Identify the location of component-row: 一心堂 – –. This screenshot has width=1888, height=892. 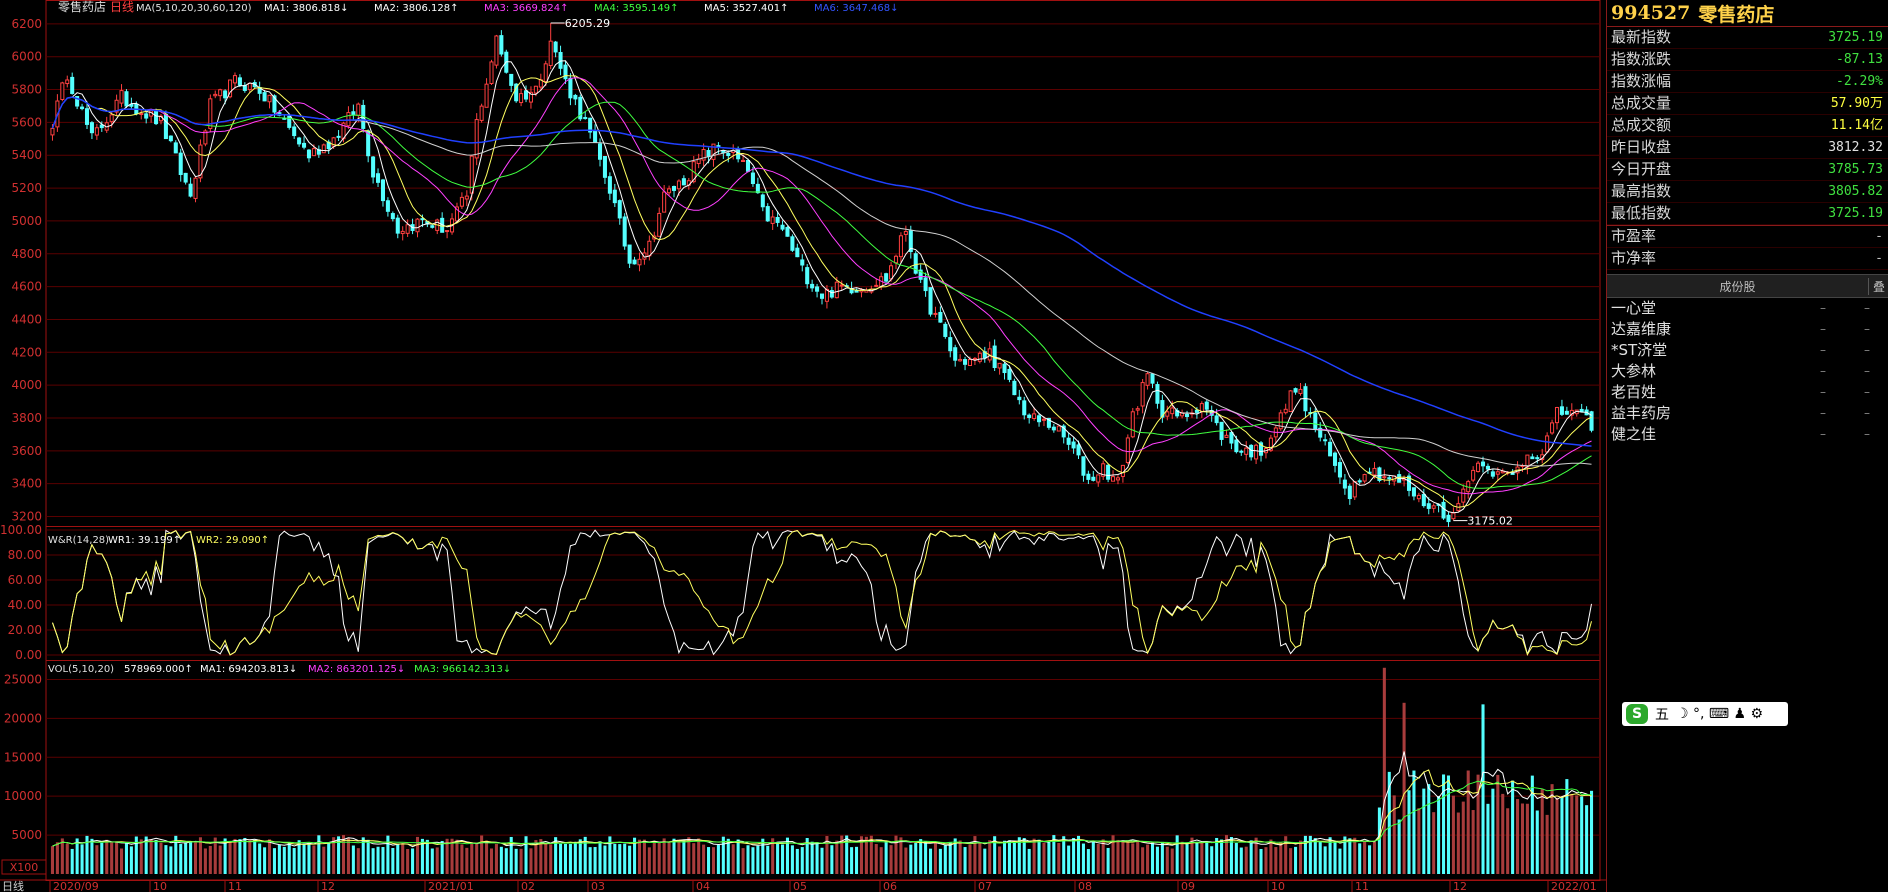
(1747, 308).